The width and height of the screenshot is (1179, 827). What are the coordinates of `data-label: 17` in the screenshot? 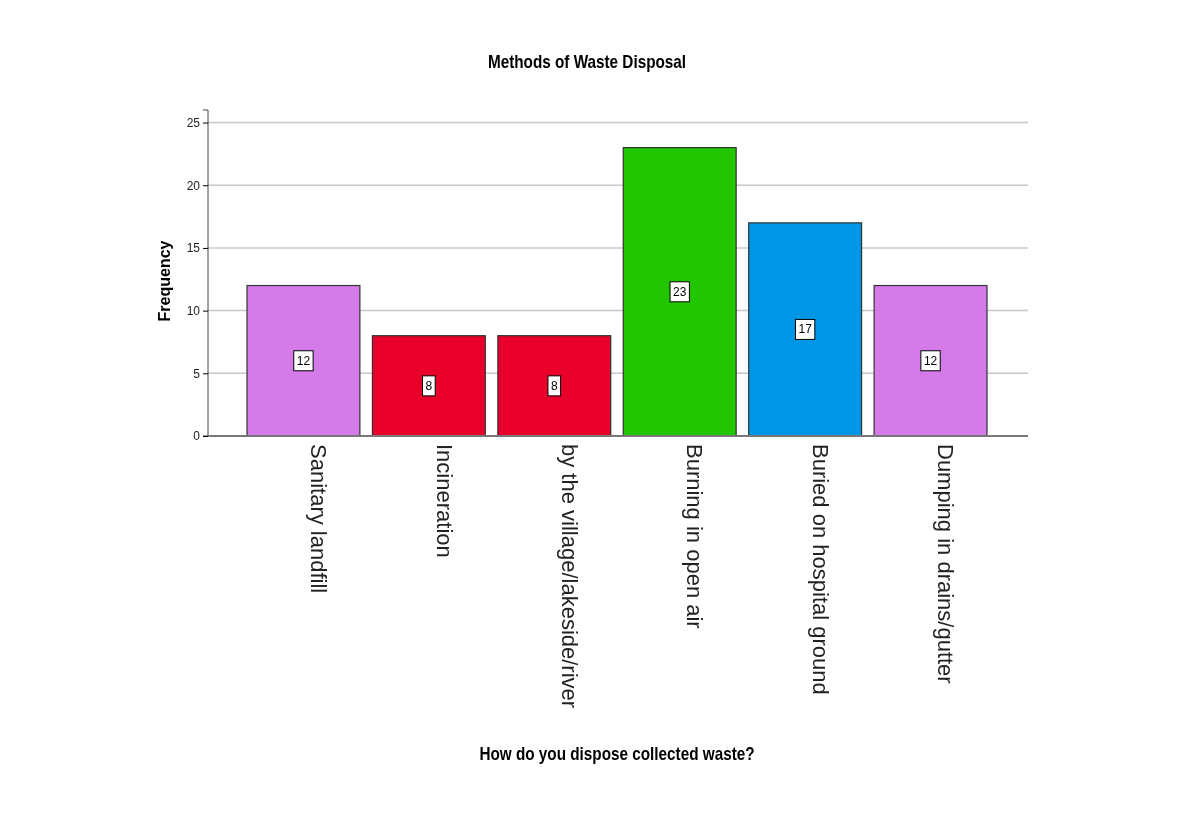 It's located at (805, 329).